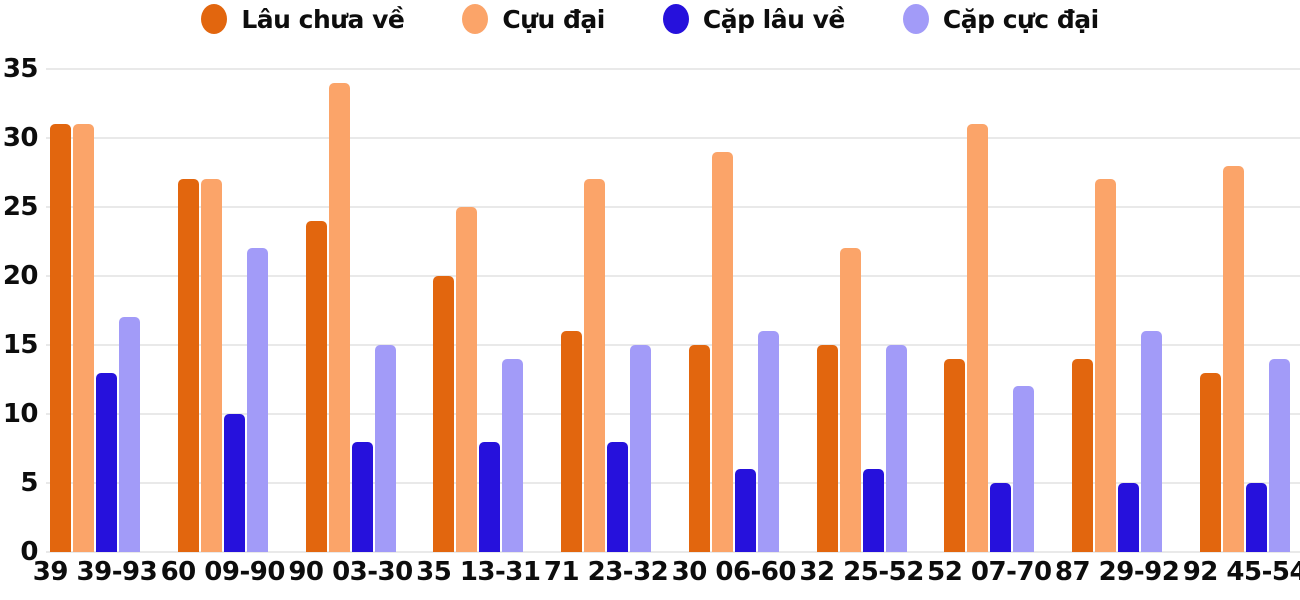 The width and height of the screenshot is (1300, 600). What do you see at coordinates (1117, 327) in the screenshot?
I see `bar-group: 87 29-92` at bounding box center [1117, 327].